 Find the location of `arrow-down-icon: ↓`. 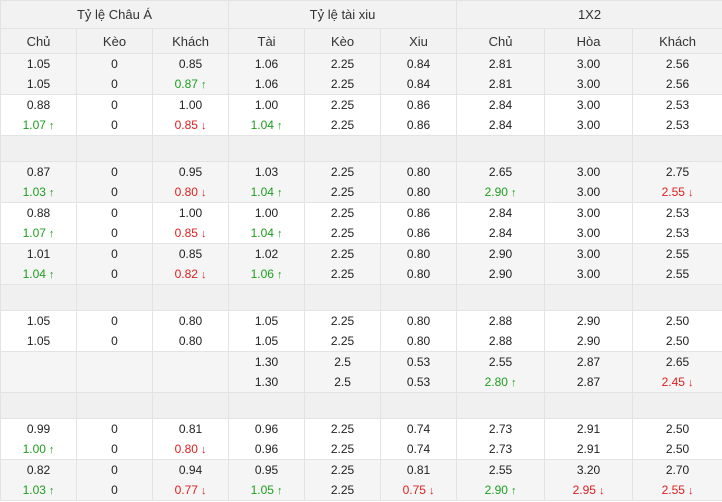

arrow-down-icon: ↓ is located at coordinates (203, 193).